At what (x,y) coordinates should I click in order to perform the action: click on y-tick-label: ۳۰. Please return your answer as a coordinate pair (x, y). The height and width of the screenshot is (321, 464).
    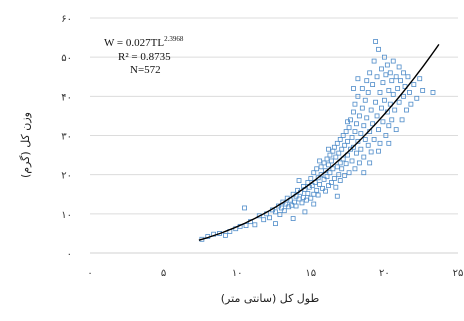
    Looking at the image, I should click on (66, 137).